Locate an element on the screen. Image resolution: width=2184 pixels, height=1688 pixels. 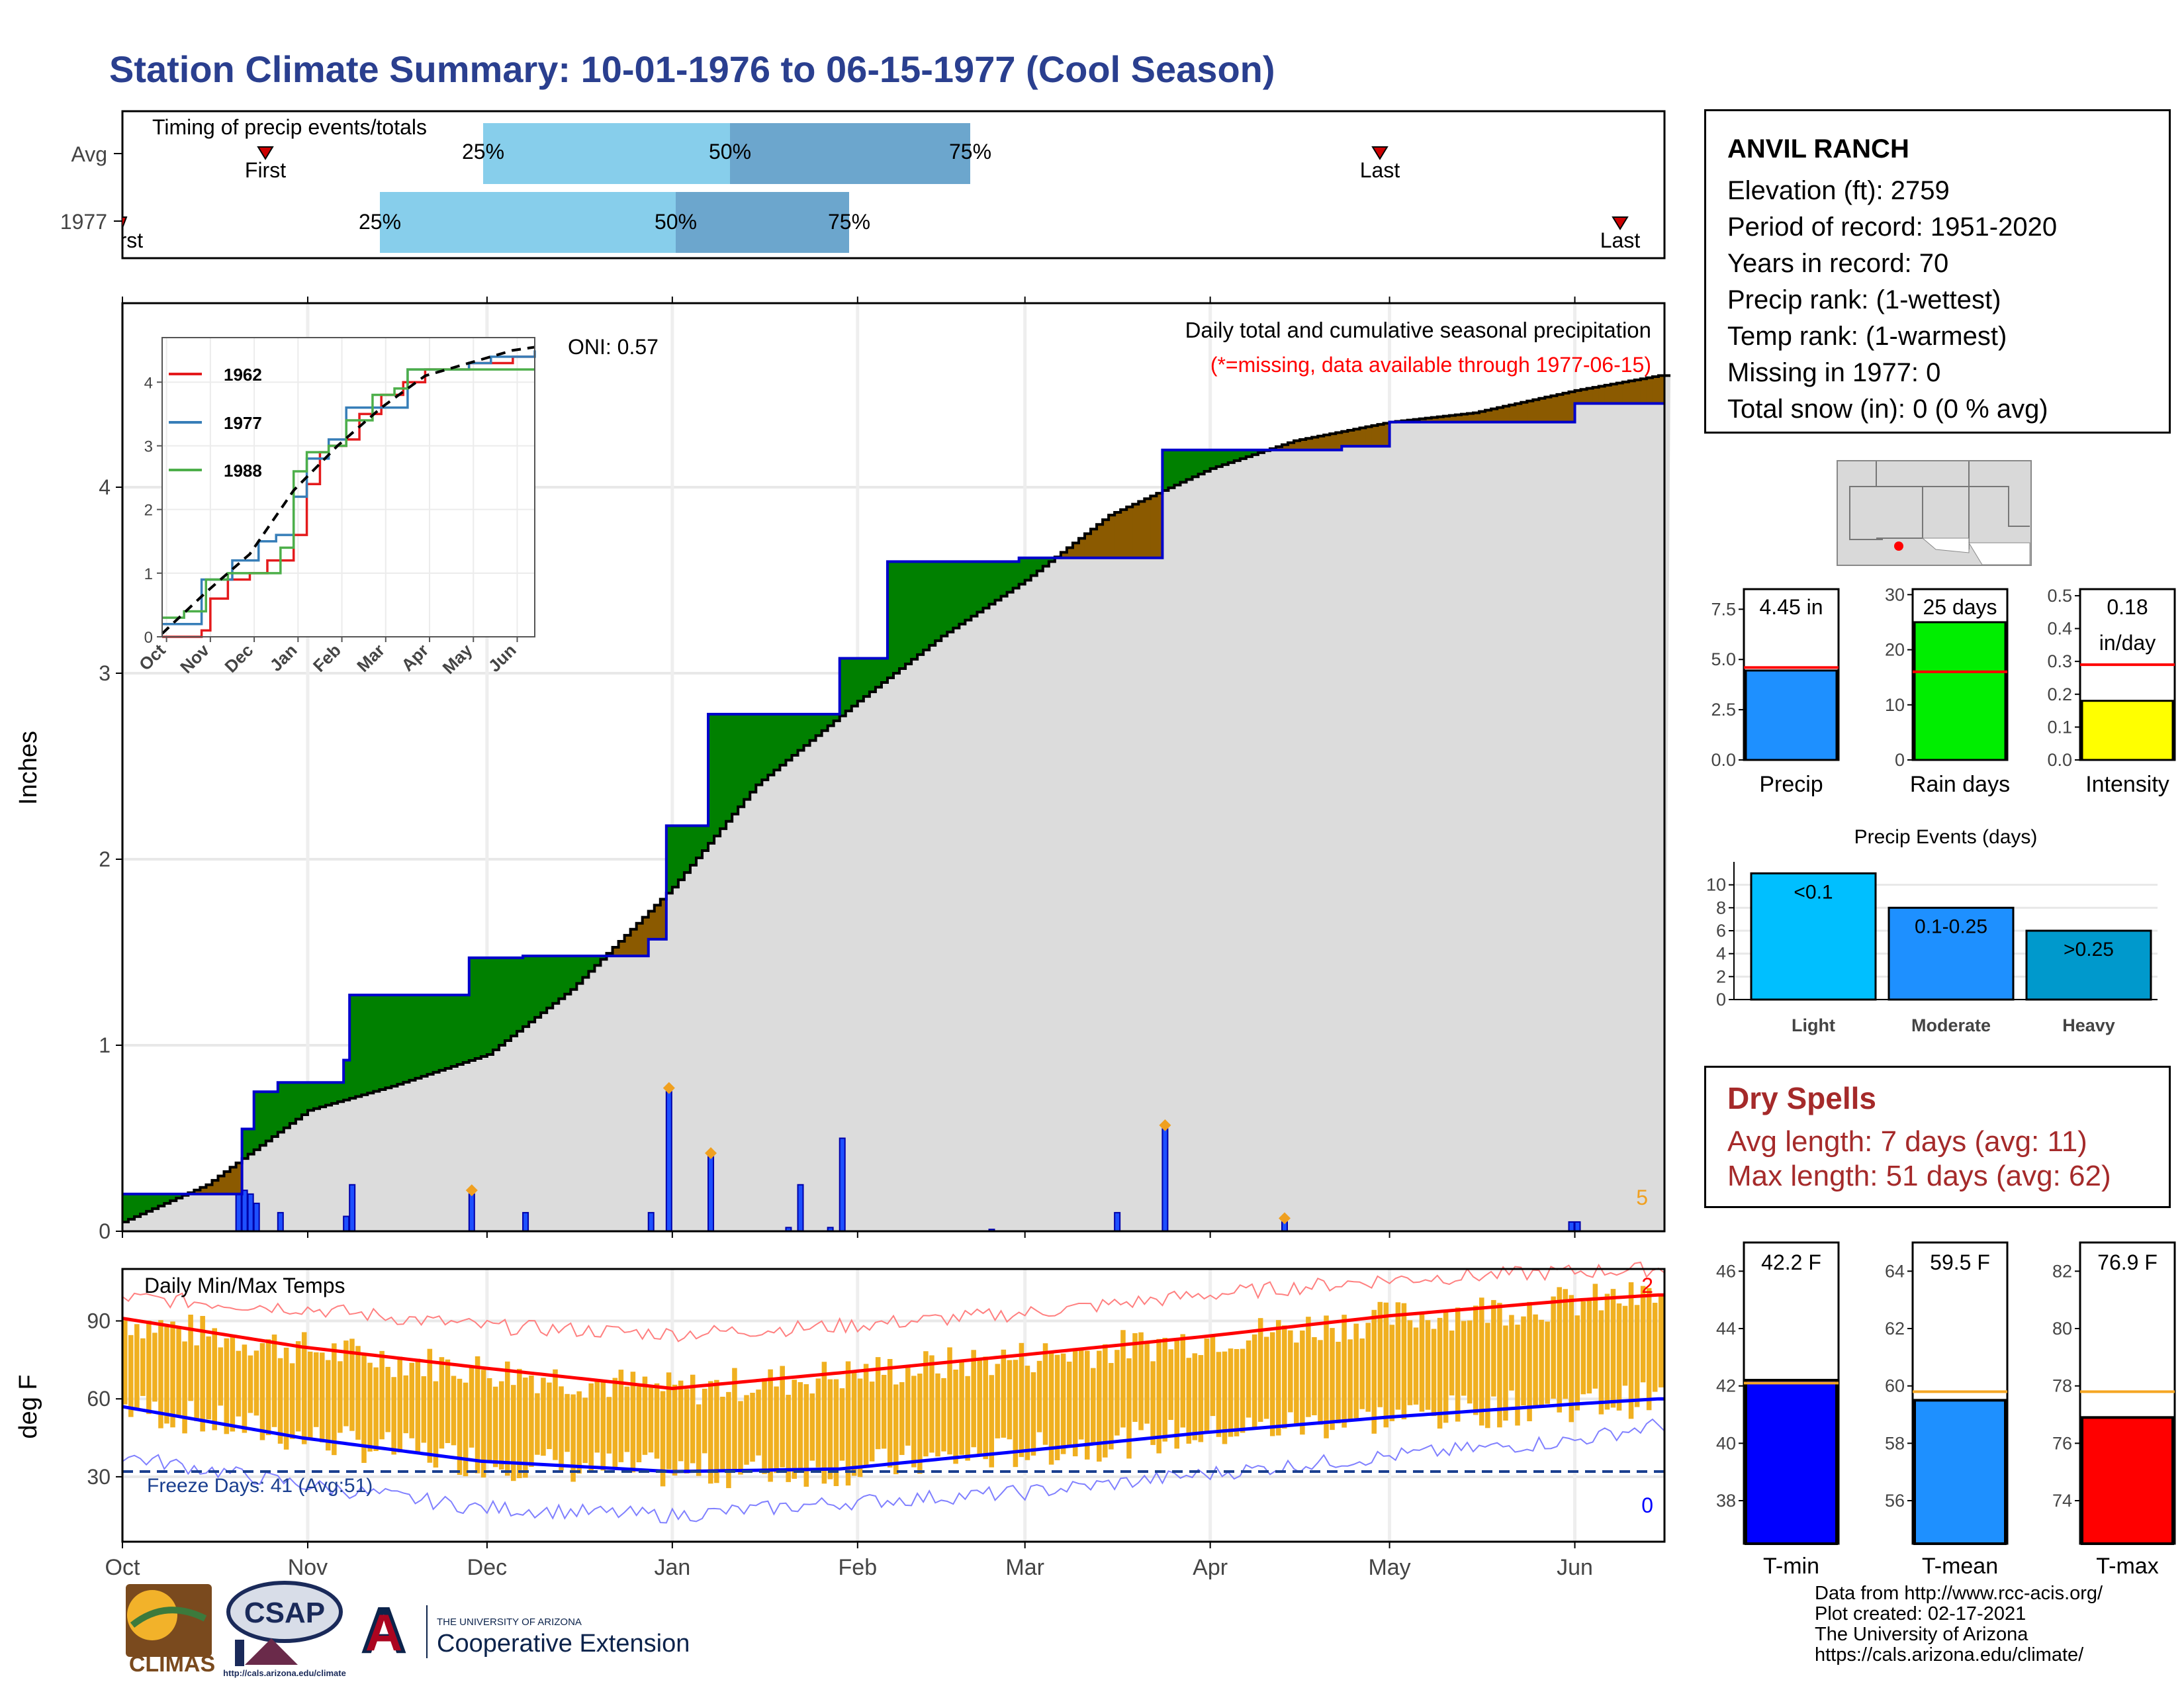
climas-logo: CLIMAS is located at coordinates (171, 1630).